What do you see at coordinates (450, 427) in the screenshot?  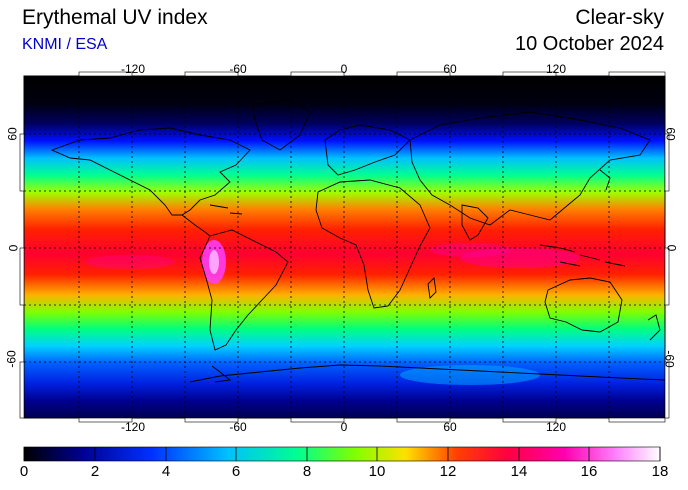 I see `lon-tick-bottom: 60` at bounding box center [450, 427].